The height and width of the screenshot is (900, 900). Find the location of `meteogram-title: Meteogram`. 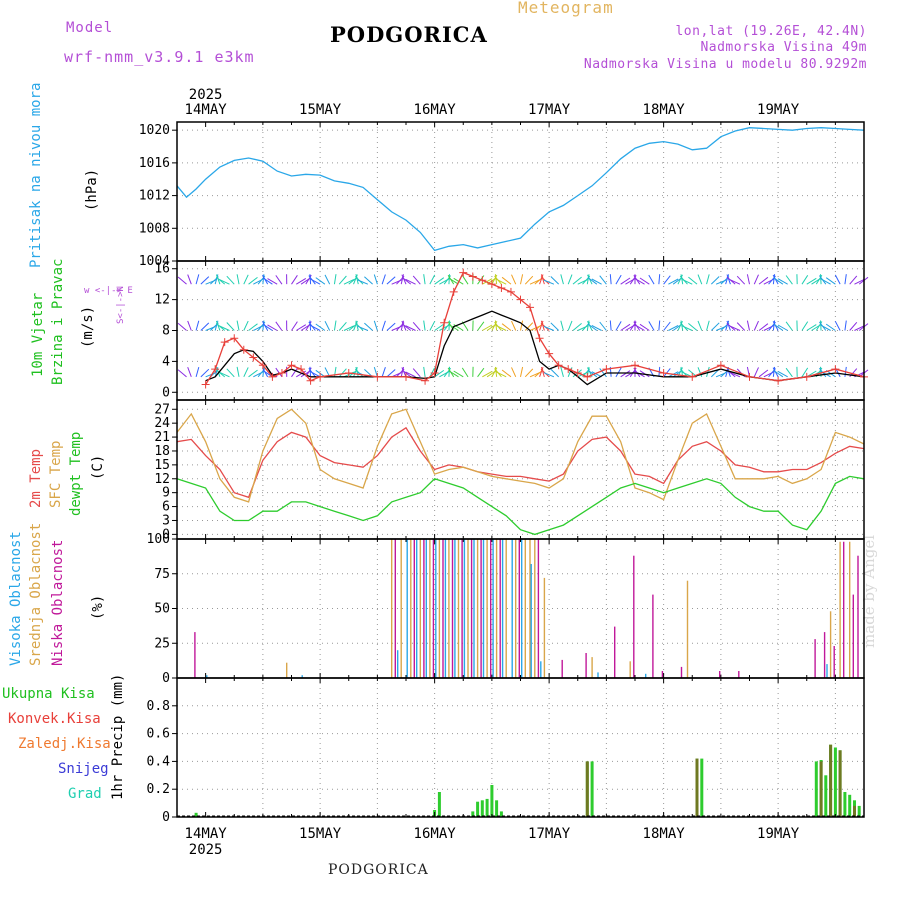

meteogram-title: Meteogram is located at coordinates (566, 8).